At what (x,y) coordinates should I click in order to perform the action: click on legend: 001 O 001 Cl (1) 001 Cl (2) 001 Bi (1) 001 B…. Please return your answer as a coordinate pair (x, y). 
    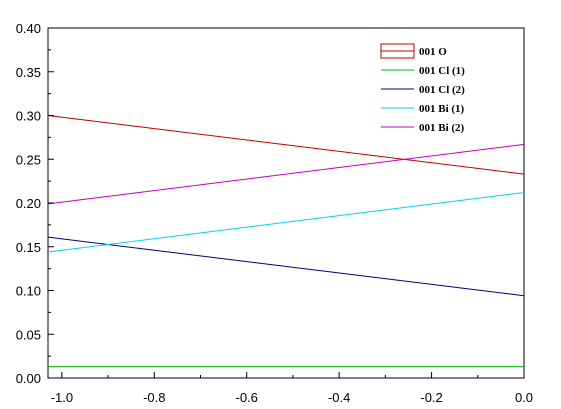
    Looking at the image, I should click on (422, 88).